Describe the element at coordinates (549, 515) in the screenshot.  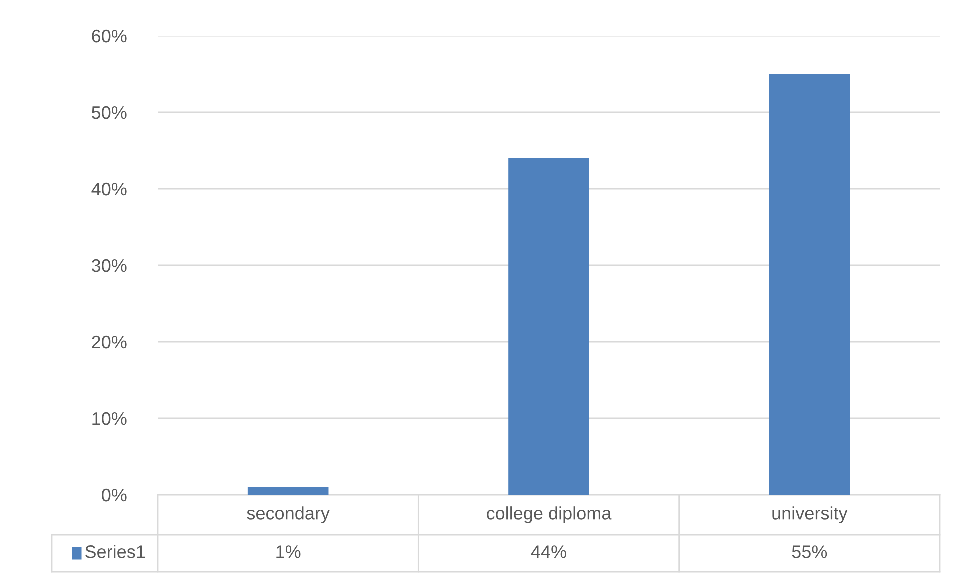
I see `x-tick-label: college diploma` at that location.